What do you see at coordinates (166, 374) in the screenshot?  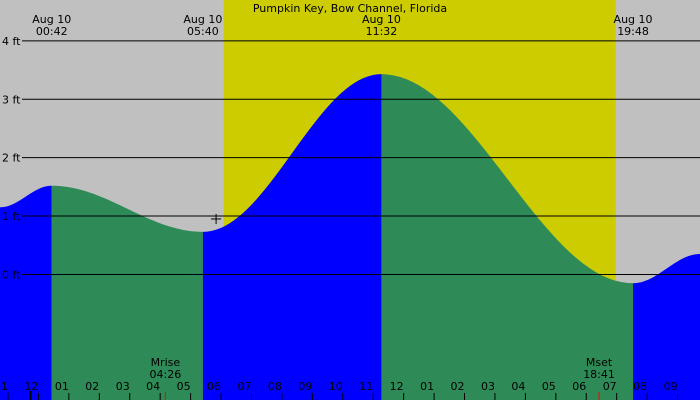 I see `moon-event-time: 04:26` at bounding box center [166, 374].